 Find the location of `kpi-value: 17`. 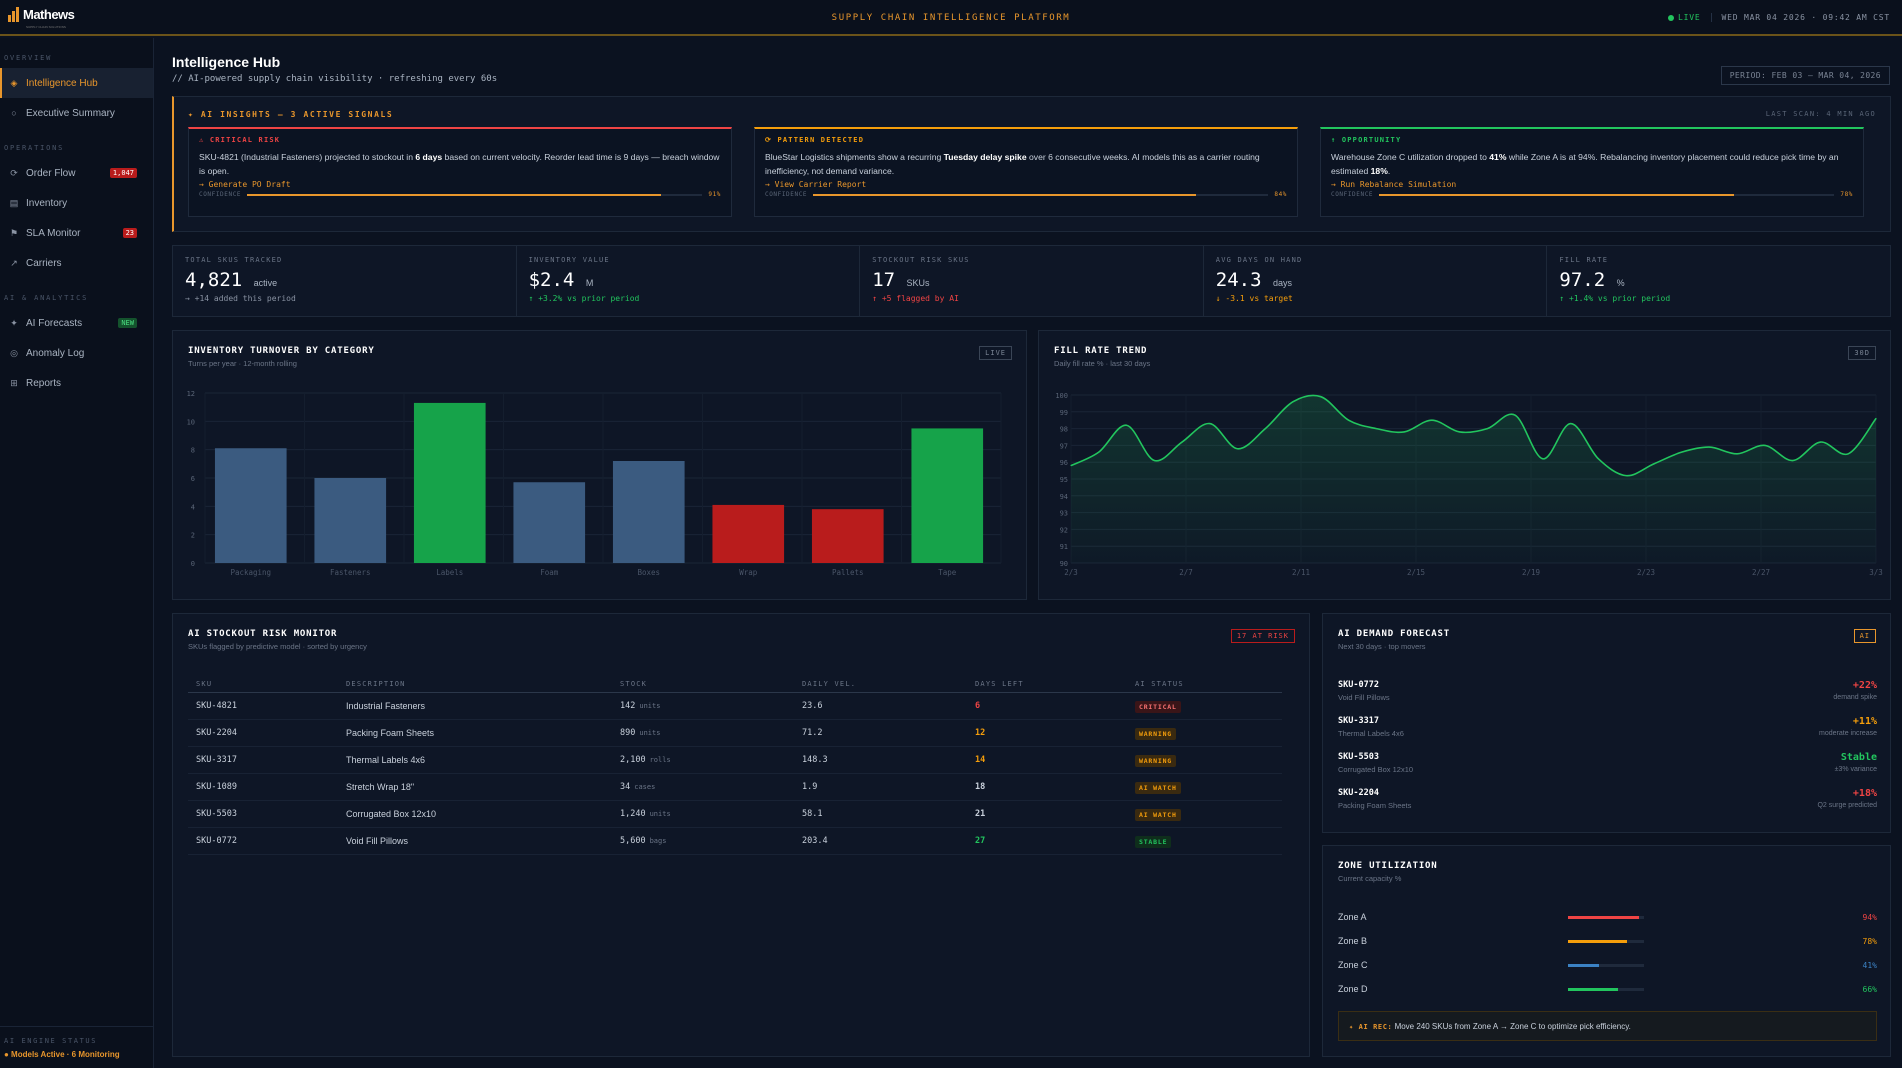

kpi-value: 17 is located at coordinates (884, 280).